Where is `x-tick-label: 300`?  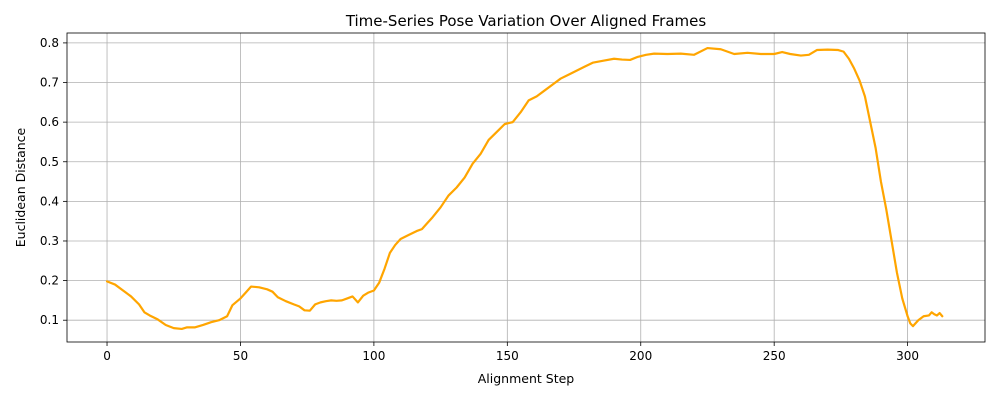
x-tick-label: 300 is located at coordinates (907, 356).